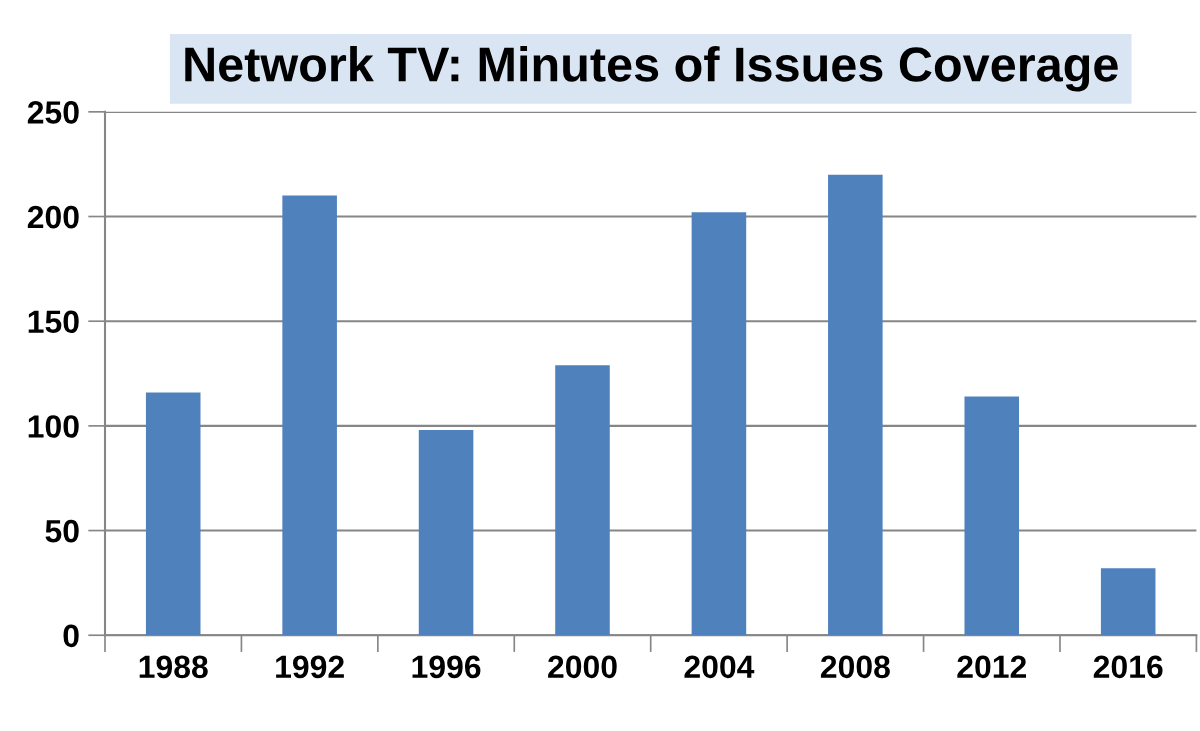  I want to click on x-tick-label: 2008, so click(855, 667).